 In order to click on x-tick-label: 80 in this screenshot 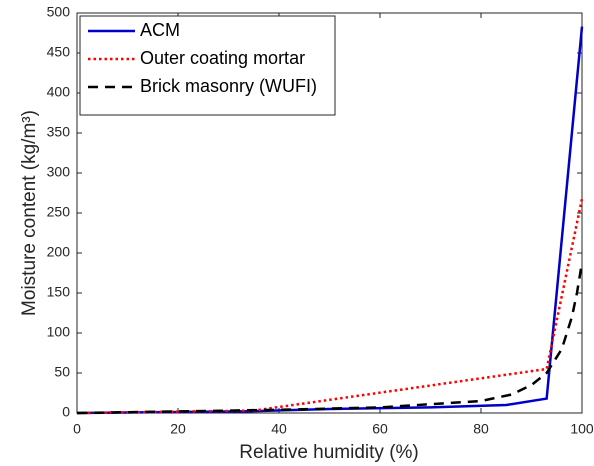, I will do `click(481, 429)`.